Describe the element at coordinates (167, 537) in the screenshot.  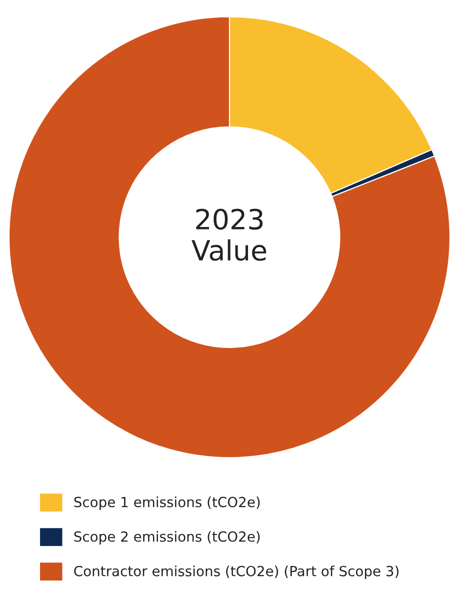
I see `legend-label: Scope 2 emissions (tCO2e)` at that location.